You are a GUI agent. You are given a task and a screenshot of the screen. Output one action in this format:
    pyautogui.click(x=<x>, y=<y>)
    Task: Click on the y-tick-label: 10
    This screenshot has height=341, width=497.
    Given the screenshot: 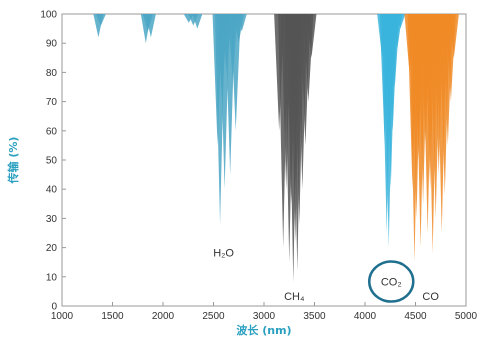 What is the action you would take?
    pyautogui.click(x=52, y=277)
    